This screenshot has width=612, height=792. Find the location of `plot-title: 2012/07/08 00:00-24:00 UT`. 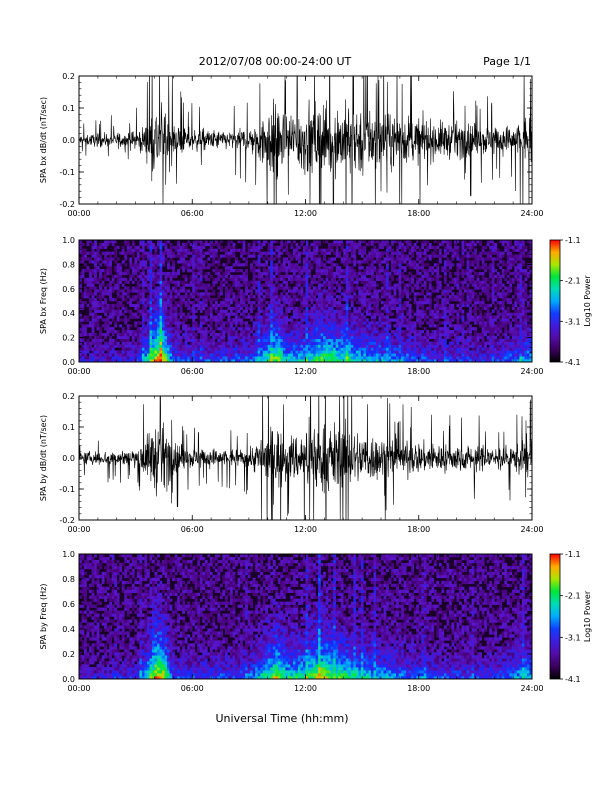

plot-title: 2012/07/08 00:00-24:00 UT is located at coordinates (275, 61).